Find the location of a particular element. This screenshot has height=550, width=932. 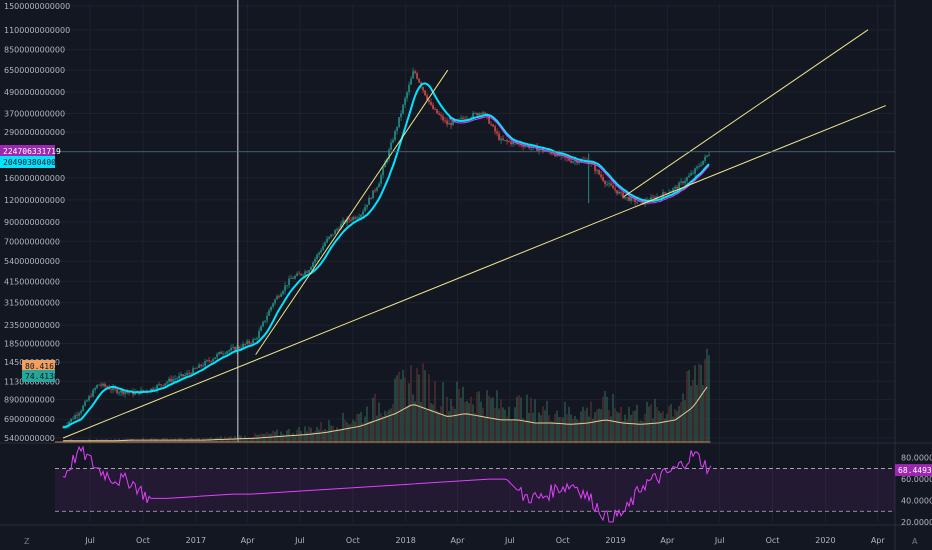

corner-right-icon: A is located at coordinates (915, 541).